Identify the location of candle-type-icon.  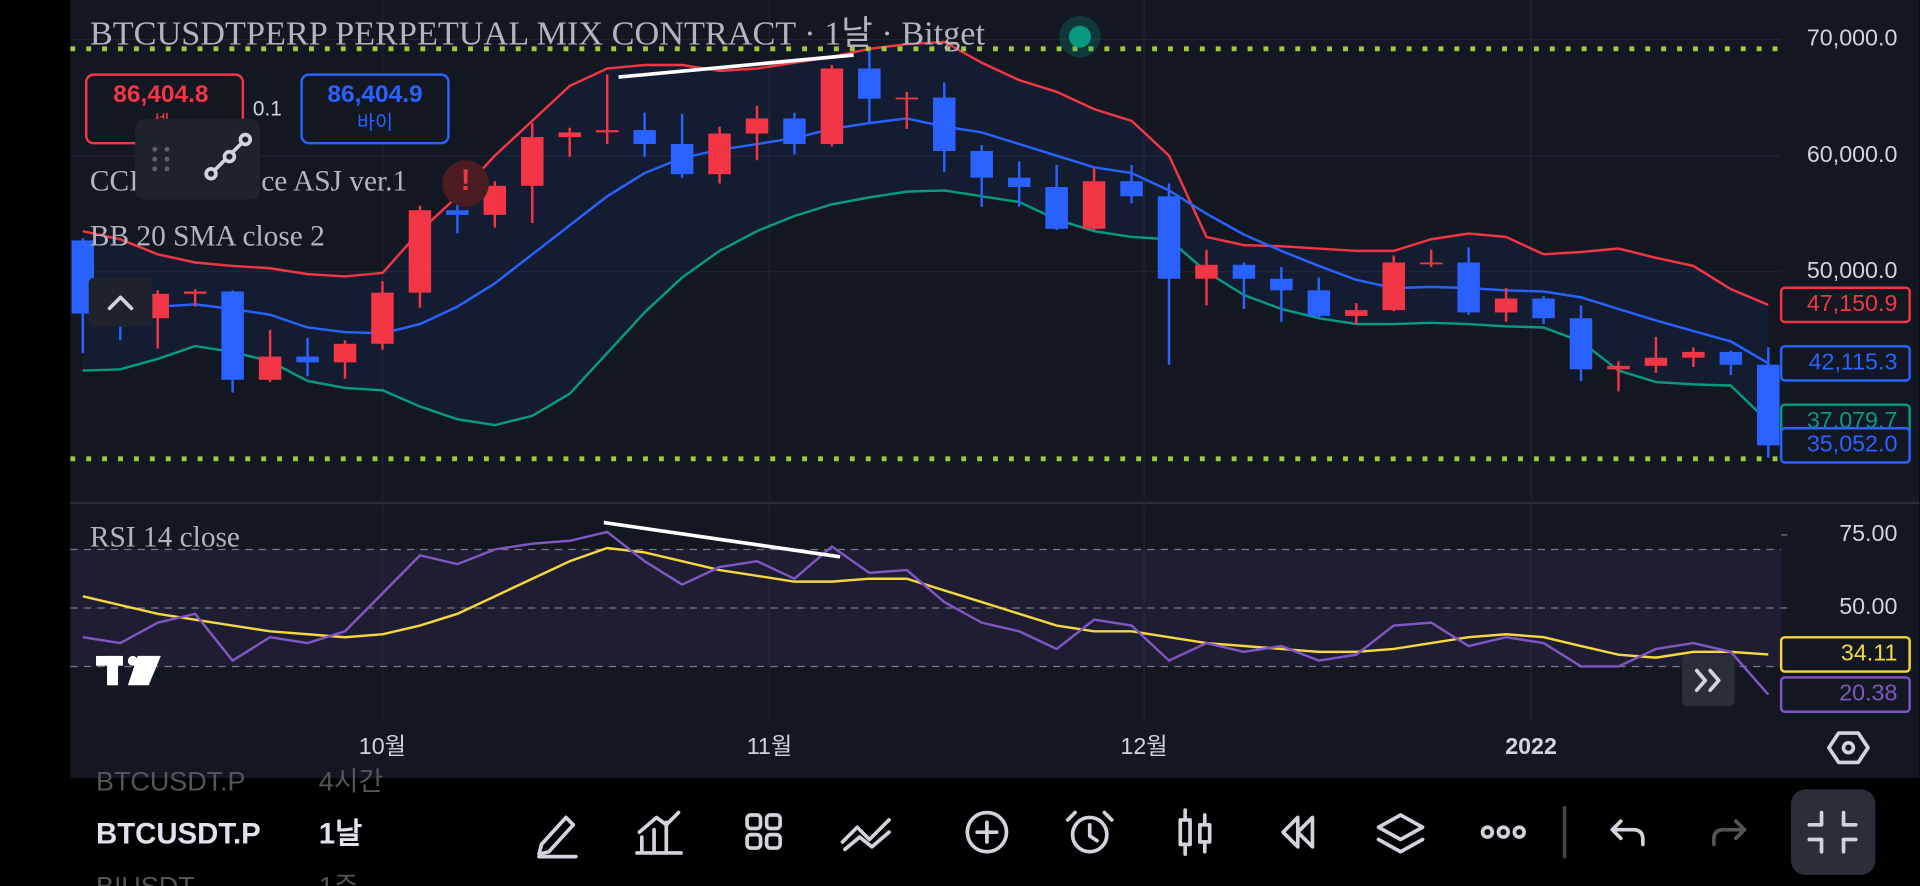
(1195, 832).